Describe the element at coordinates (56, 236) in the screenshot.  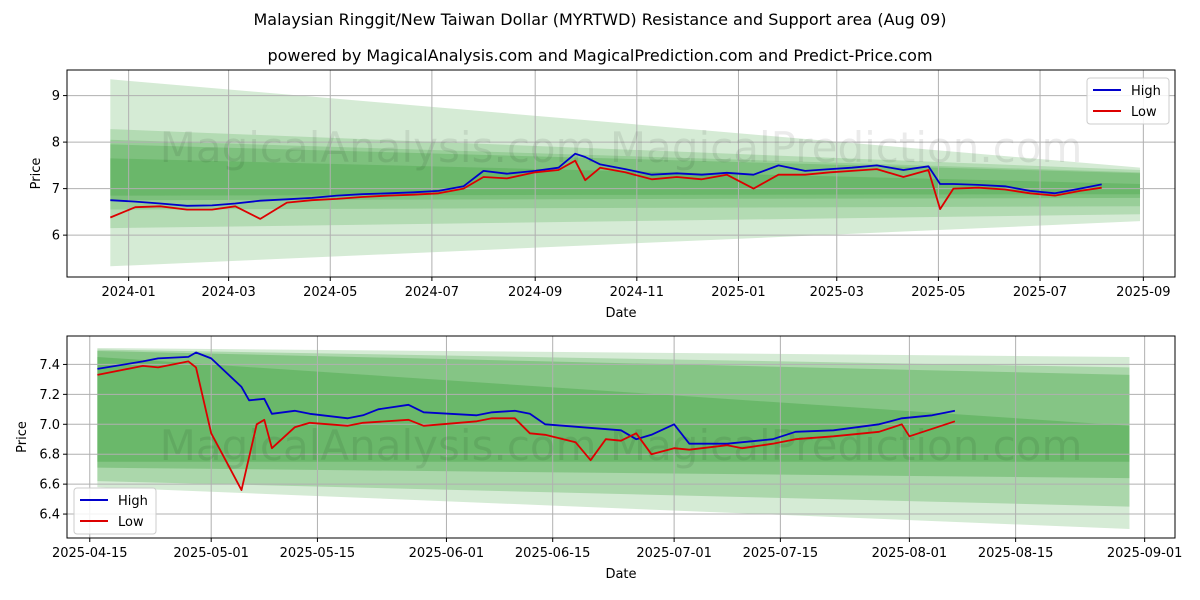
I see `y-tick-label: 6` at that location.